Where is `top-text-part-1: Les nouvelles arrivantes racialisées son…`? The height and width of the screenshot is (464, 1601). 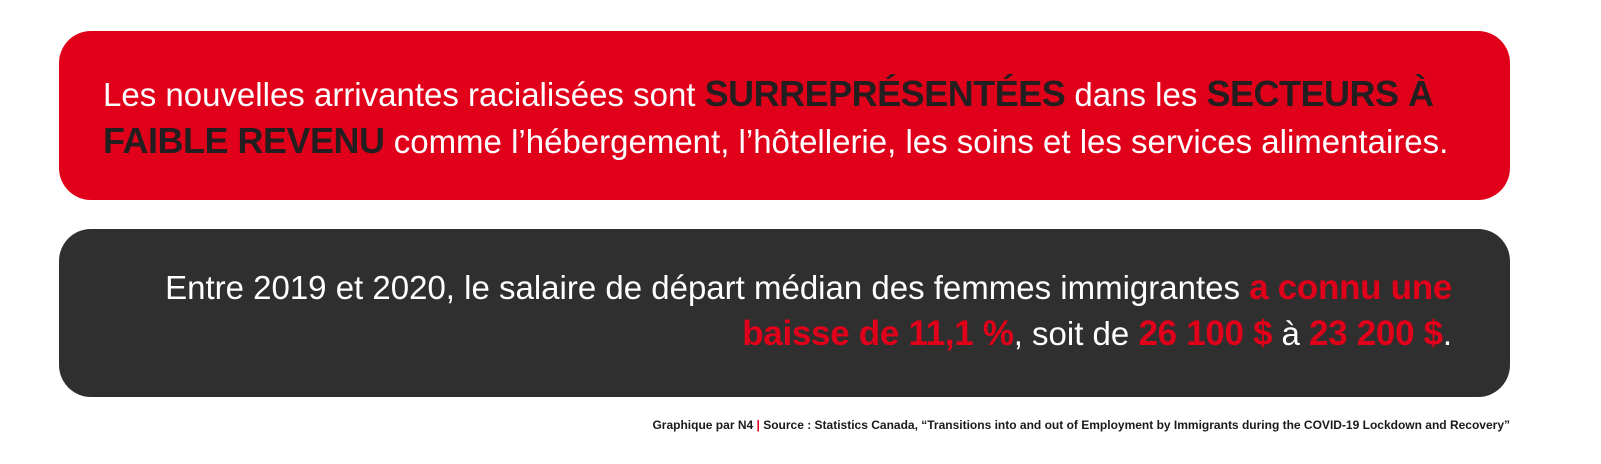 top-text-part-1: Les nouvelles arrivantes racialisées son… is located at coordinates (404, 94).